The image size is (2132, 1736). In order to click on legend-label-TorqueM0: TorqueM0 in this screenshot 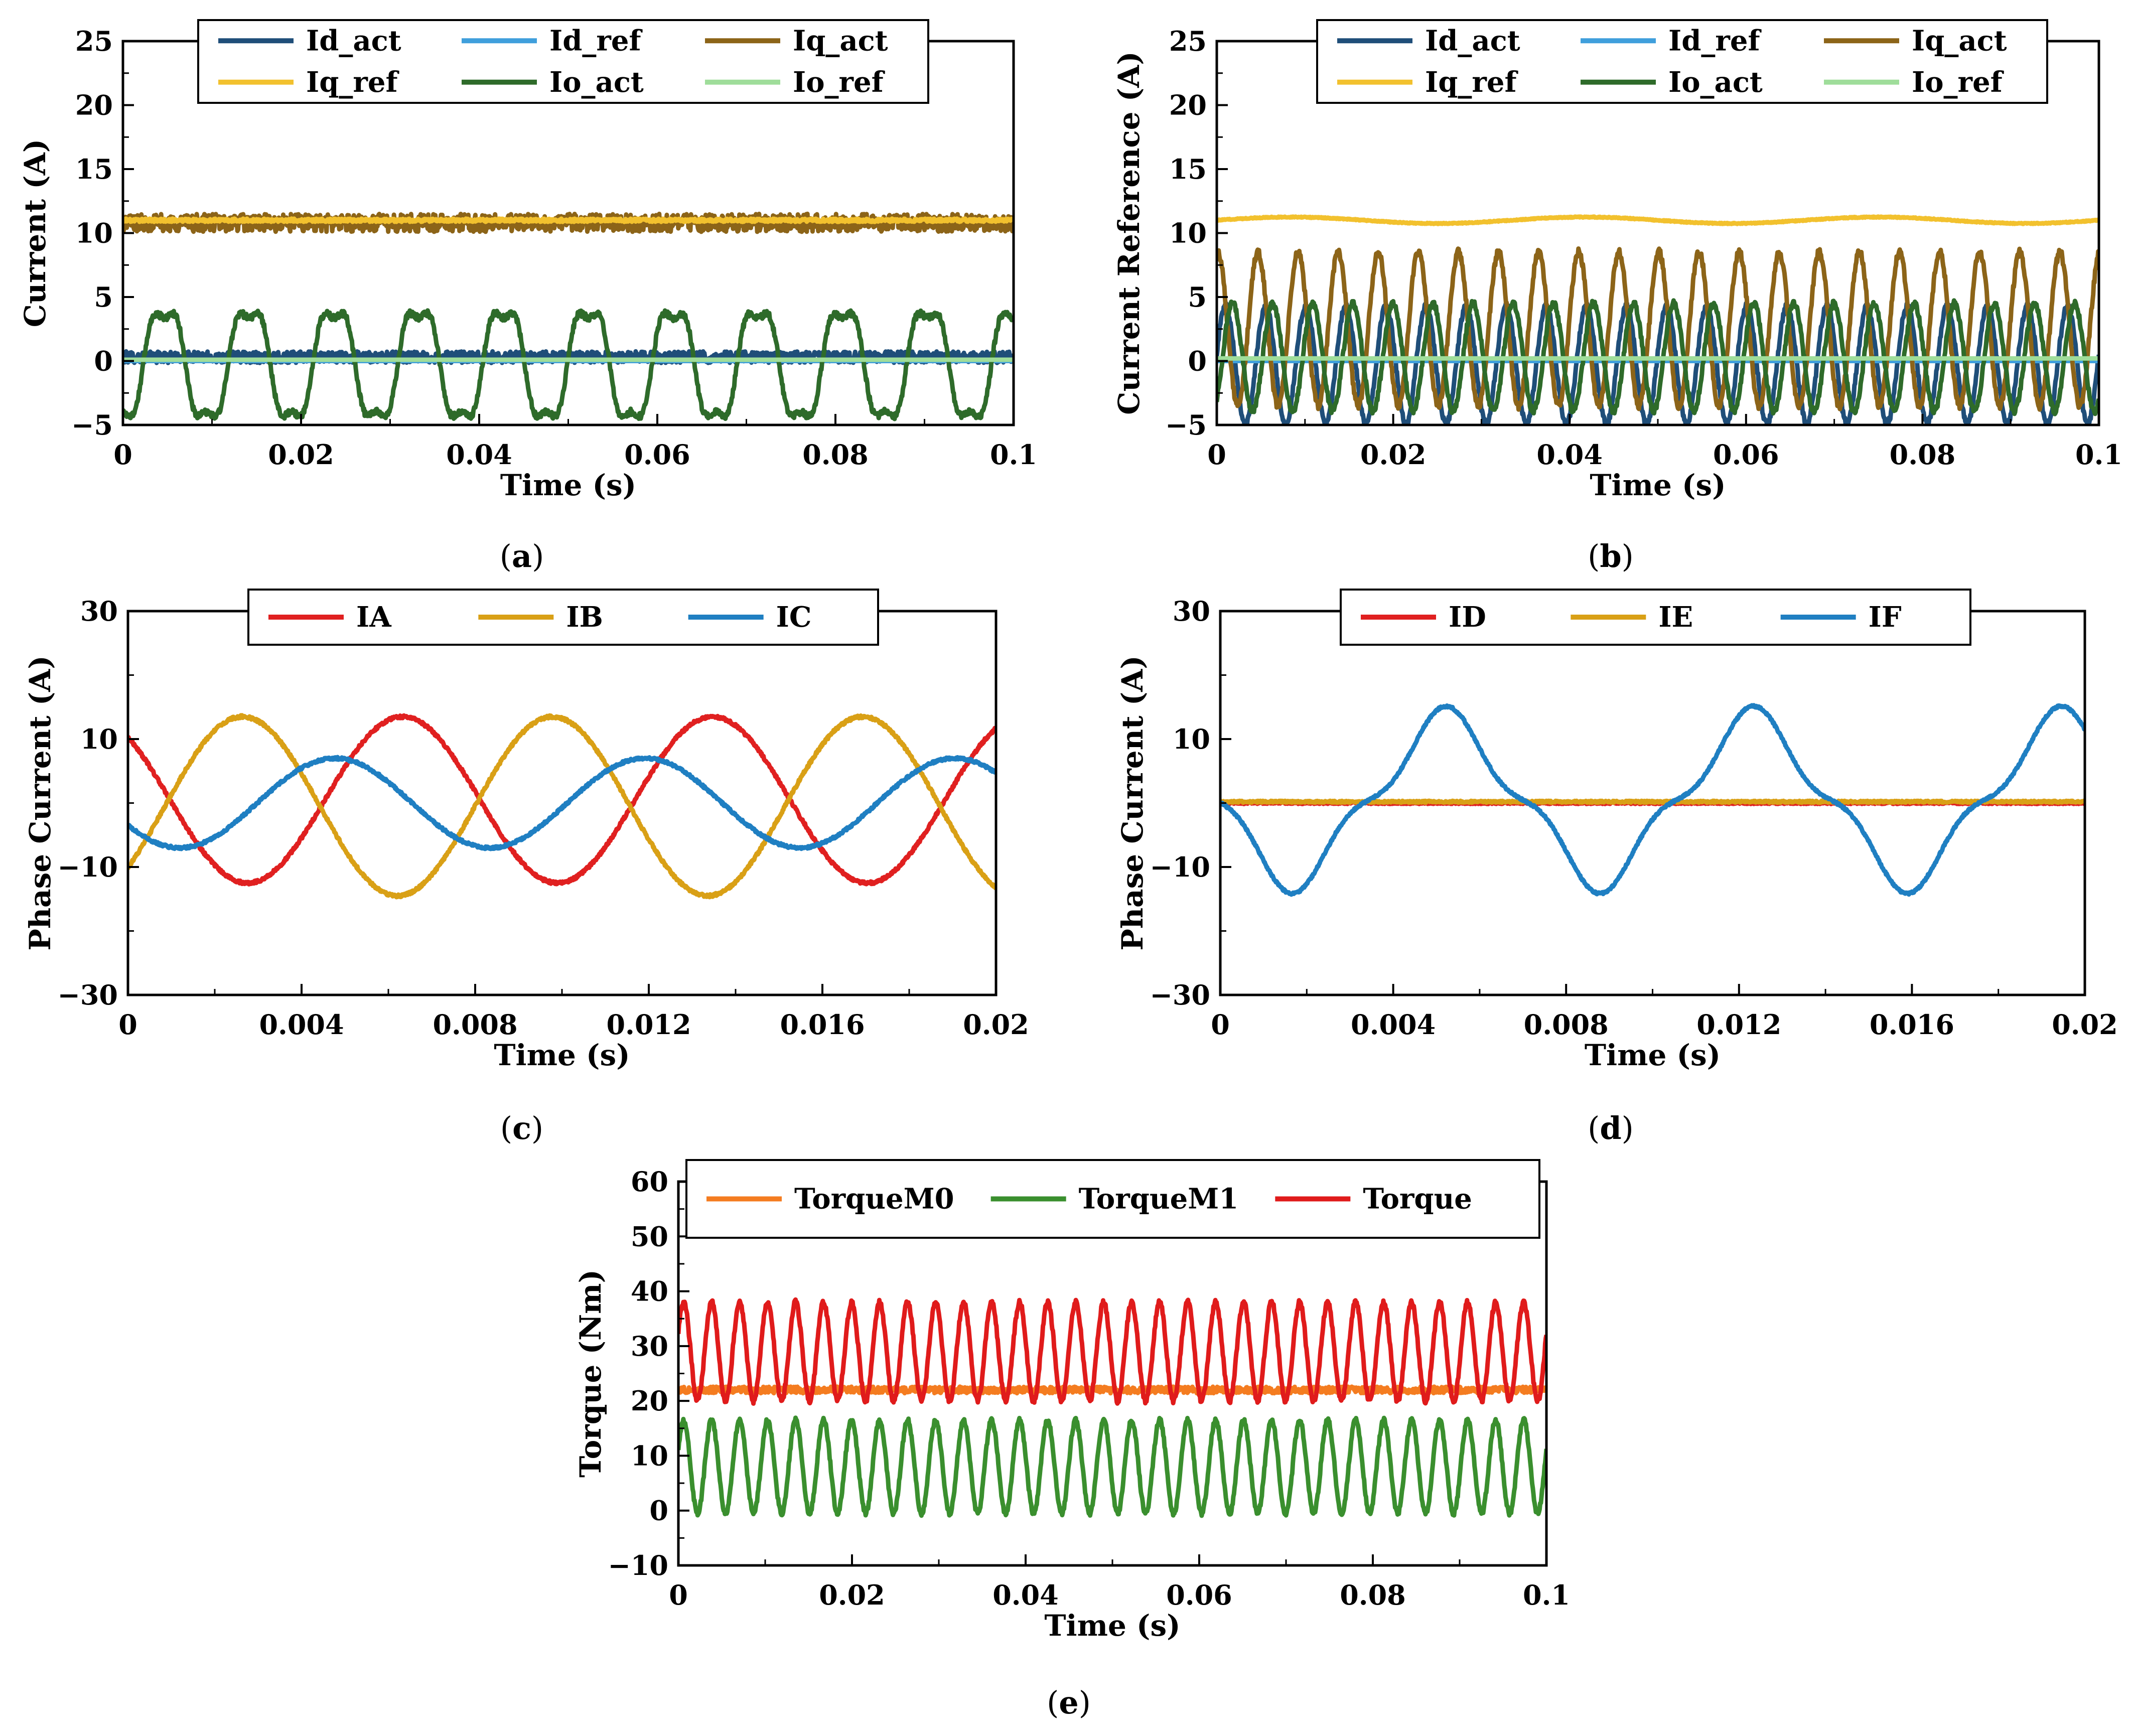, I will do `click(874, 1199)`.